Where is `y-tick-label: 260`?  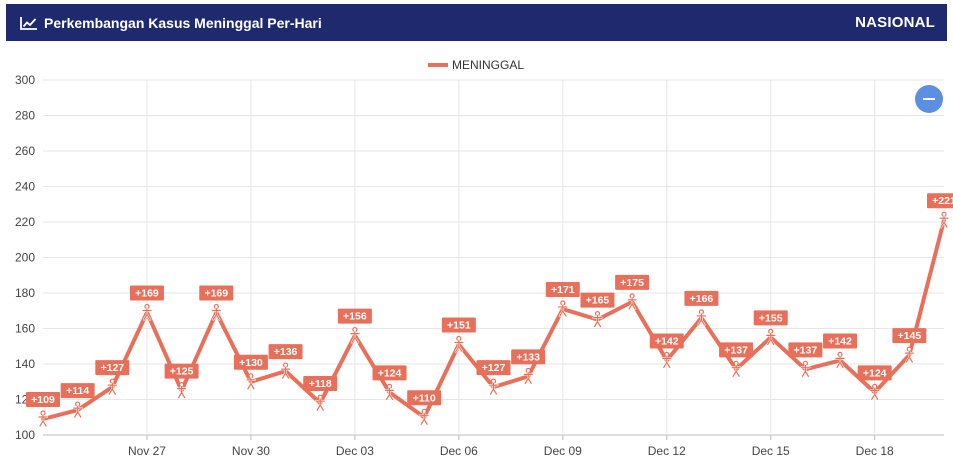 y-tick-label: 260 is located at coordinates (25, 151).